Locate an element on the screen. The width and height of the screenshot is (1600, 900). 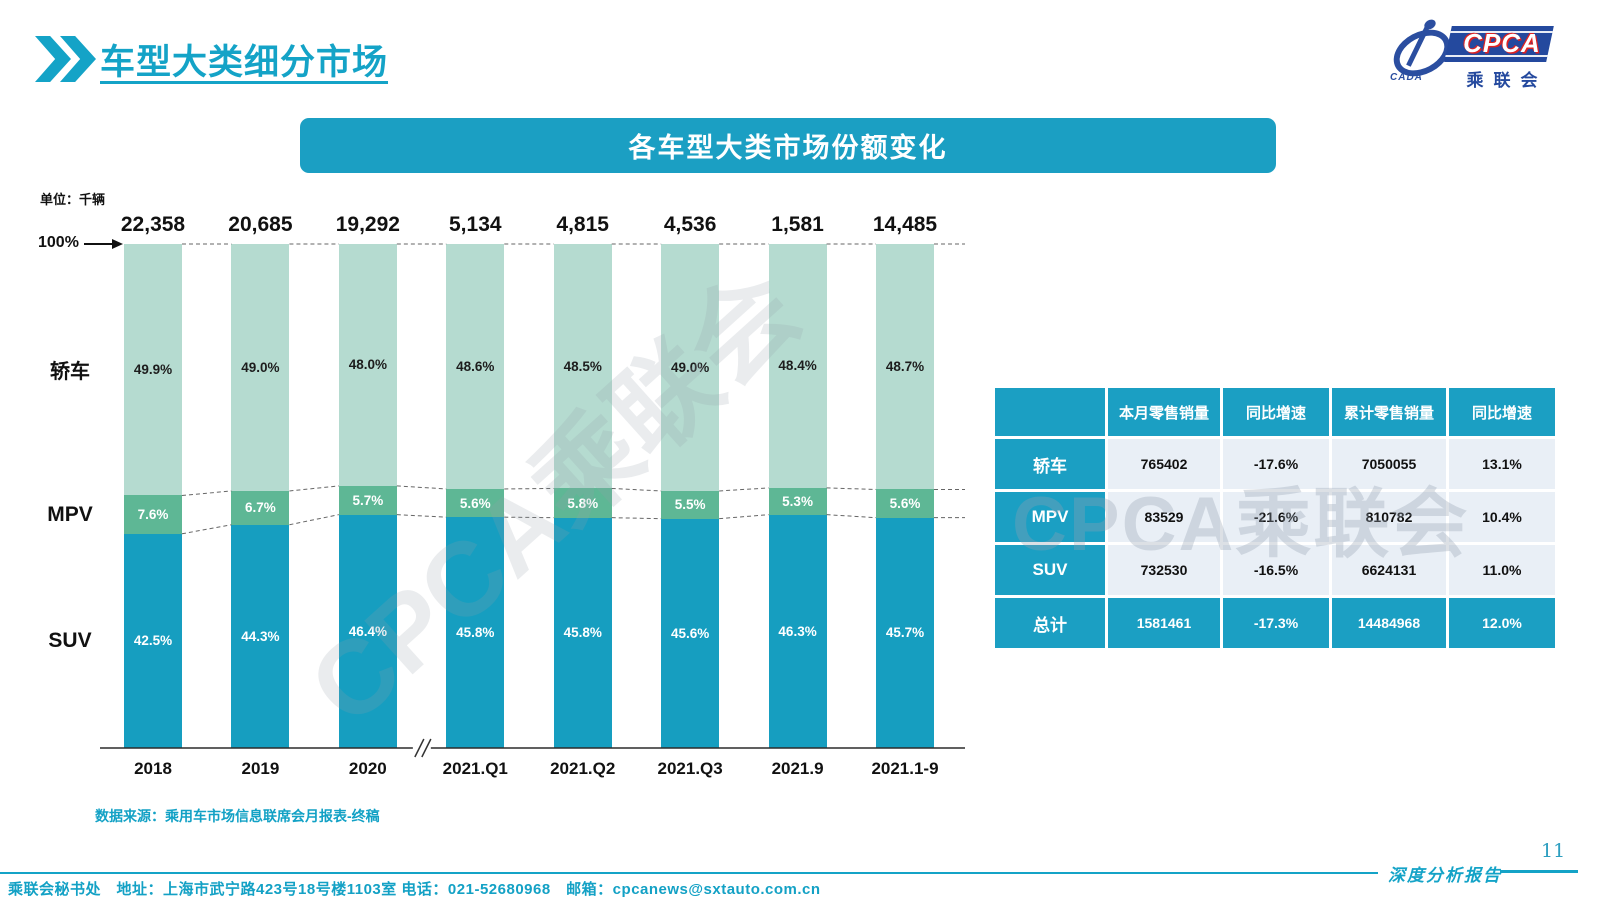
table-corner-cell is located at coordinates (1050, 412).